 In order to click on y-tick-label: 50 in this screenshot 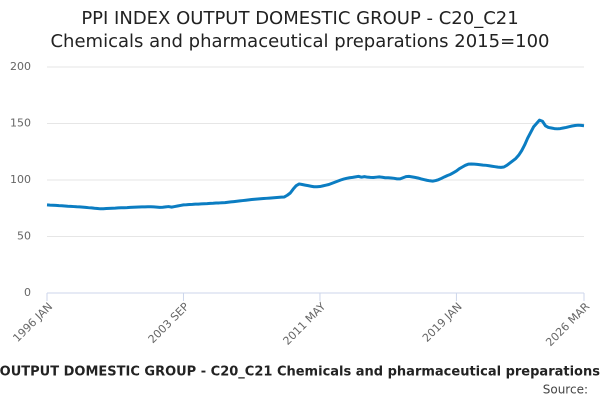, I will do `click(24, 236)`.